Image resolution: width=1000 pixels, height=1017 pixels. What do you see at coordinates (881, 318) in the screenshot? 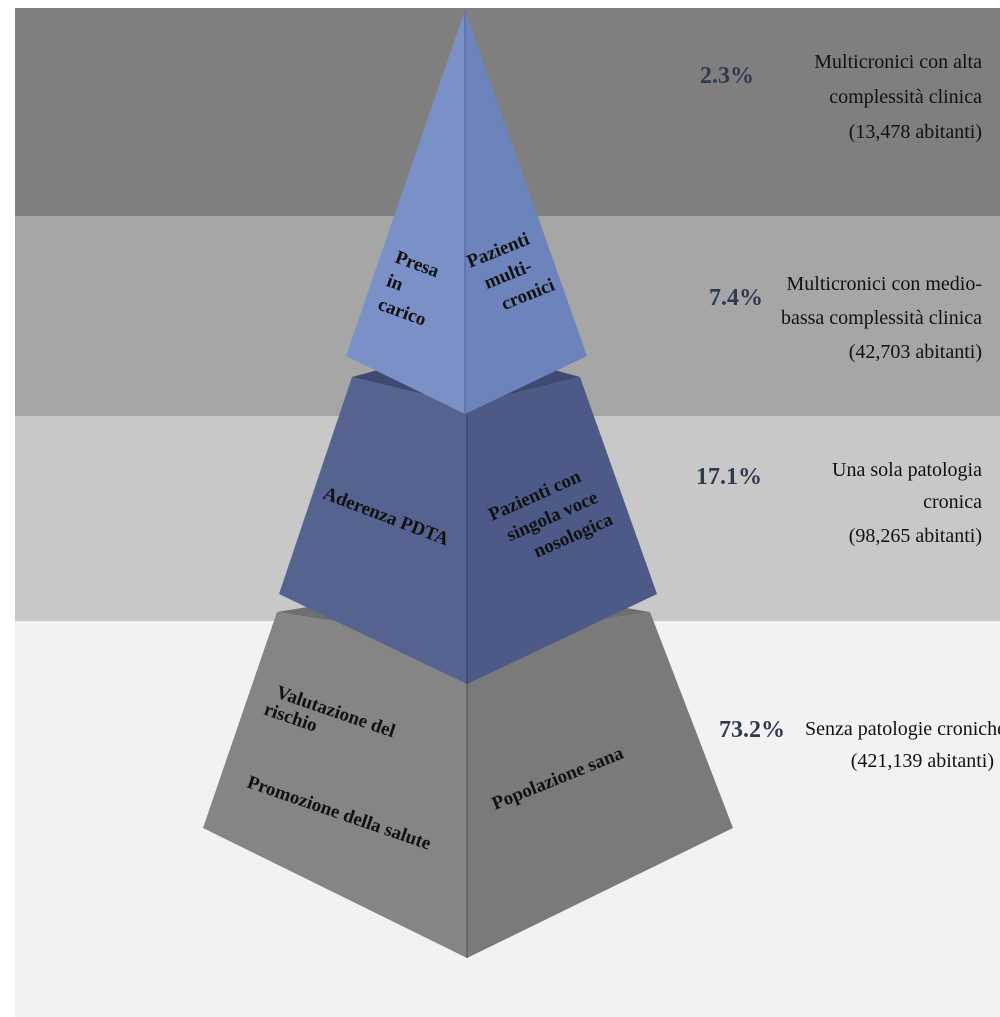
I see `row-2-desc-2: bassa complessità clinica` at bounding box center [881, 318].